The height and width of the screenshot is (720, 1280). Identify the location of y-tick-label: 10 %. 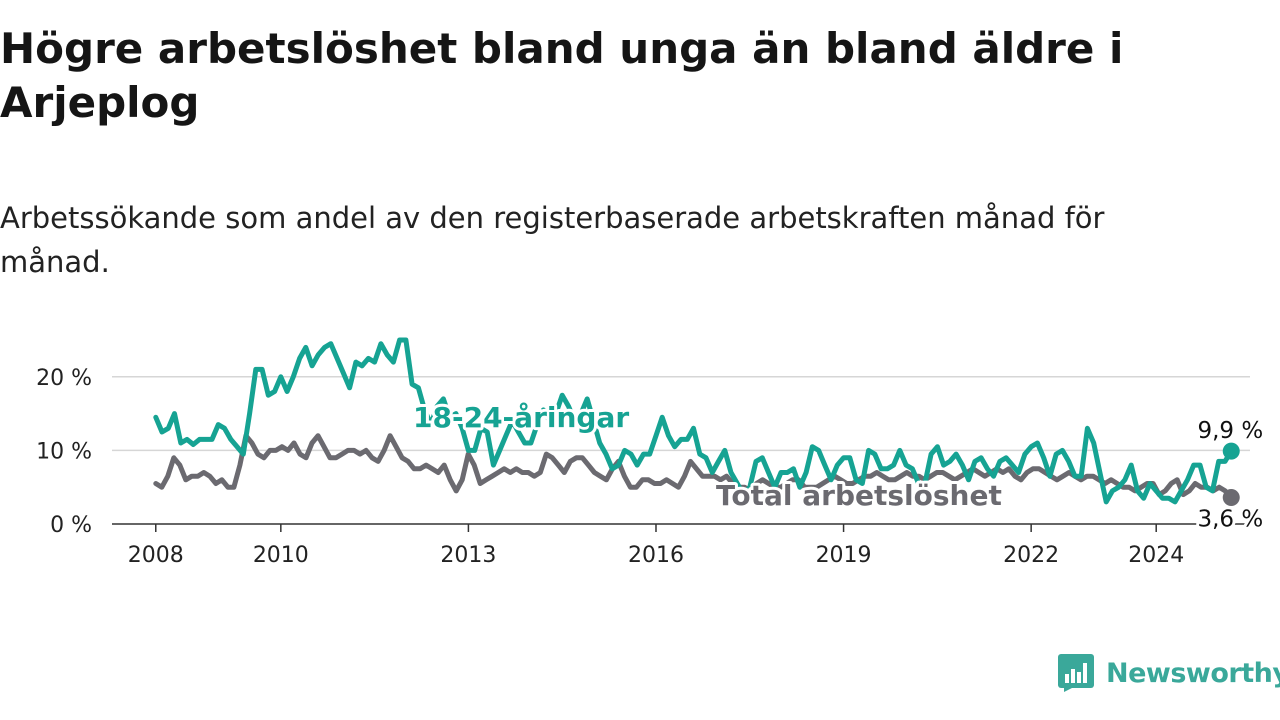
(64, 451).